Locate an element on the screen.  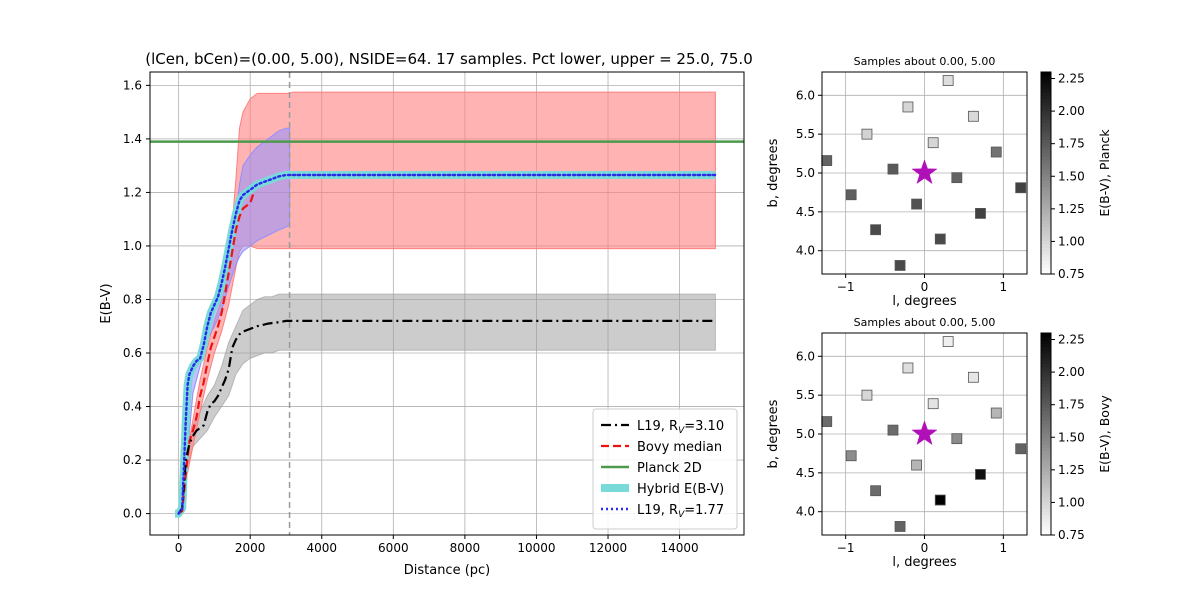
legend-label-main: Hybrid E(B-V) is located at coordinates (680, 489).